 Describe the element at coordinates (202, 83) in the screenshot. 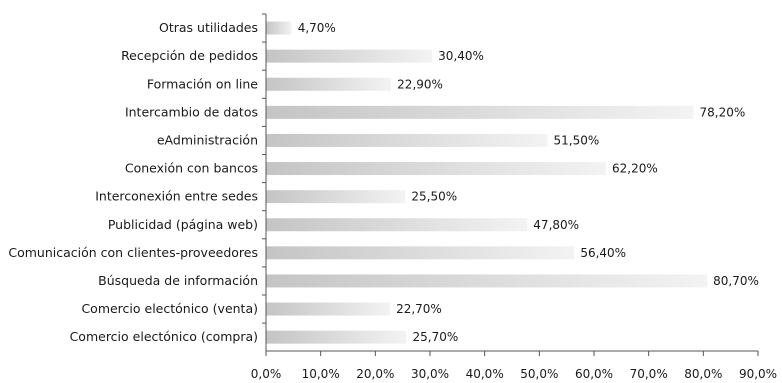

I see `category-label: Formación on line` at that location.